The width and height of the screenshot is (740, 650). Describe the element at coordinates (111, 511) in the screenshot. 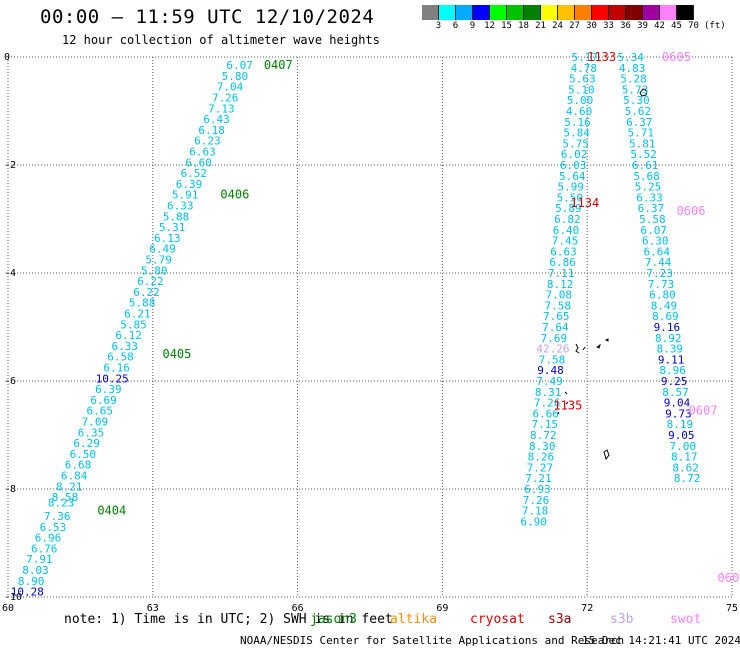

I see `pass-time-marker: 0404` at that location.